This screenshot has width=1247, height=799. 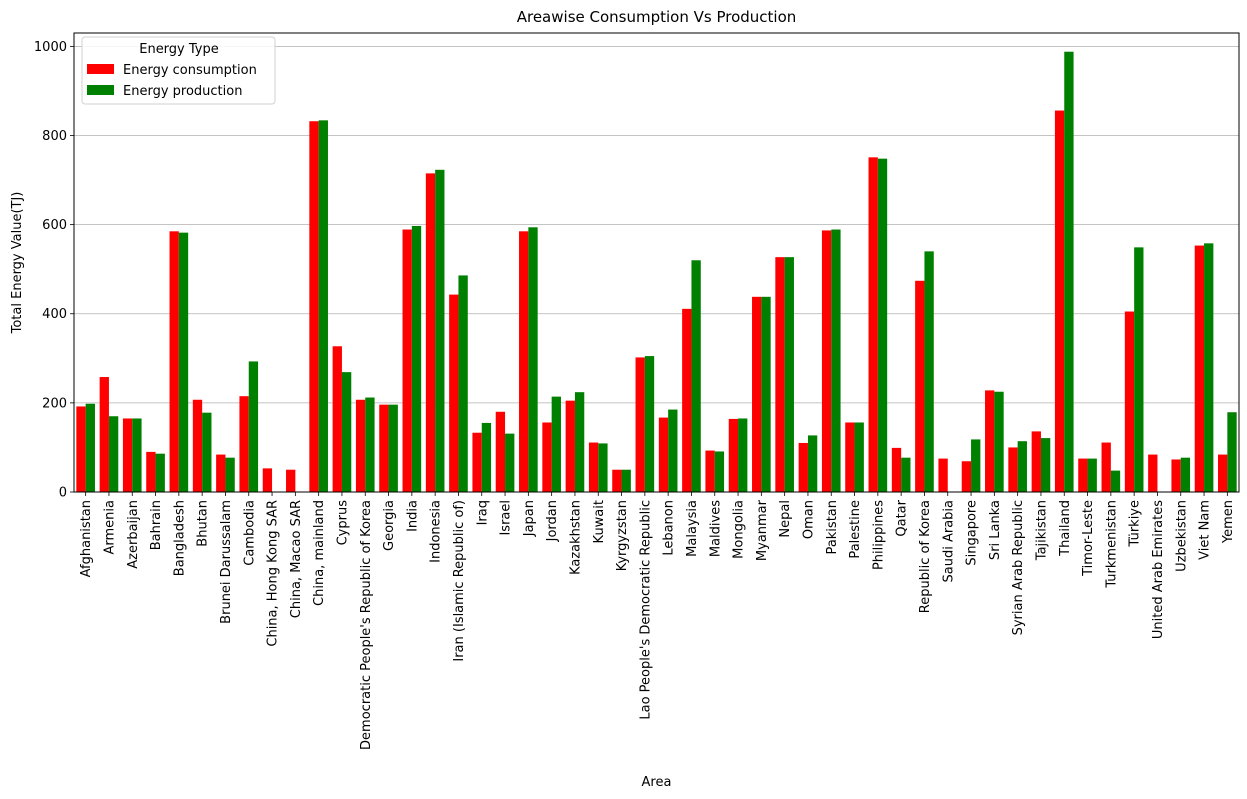 I want to click on chart-title: Areawise Consumption Vs Production, so click(x=657, y=17).